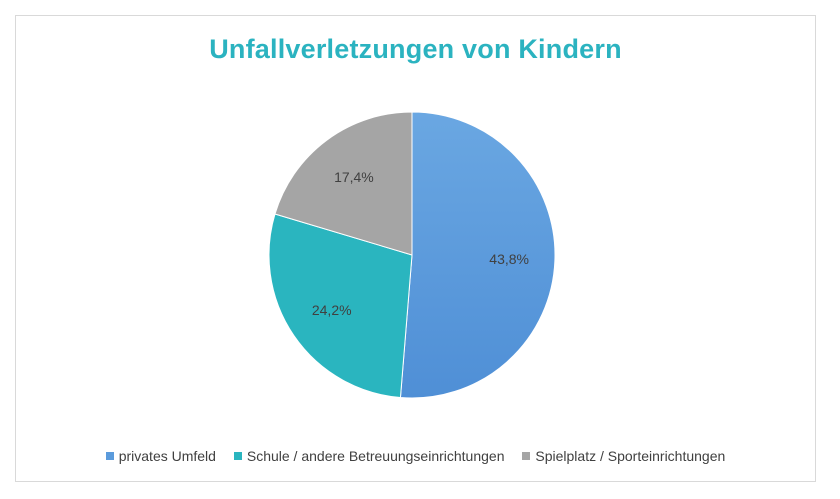 The image size is (840, 499). What do you see at coordinates (630, 456) in the screenshot?
I see `legend-label: Spielplatz / Sporteinrichtungen` at bounding box center [630, 456].